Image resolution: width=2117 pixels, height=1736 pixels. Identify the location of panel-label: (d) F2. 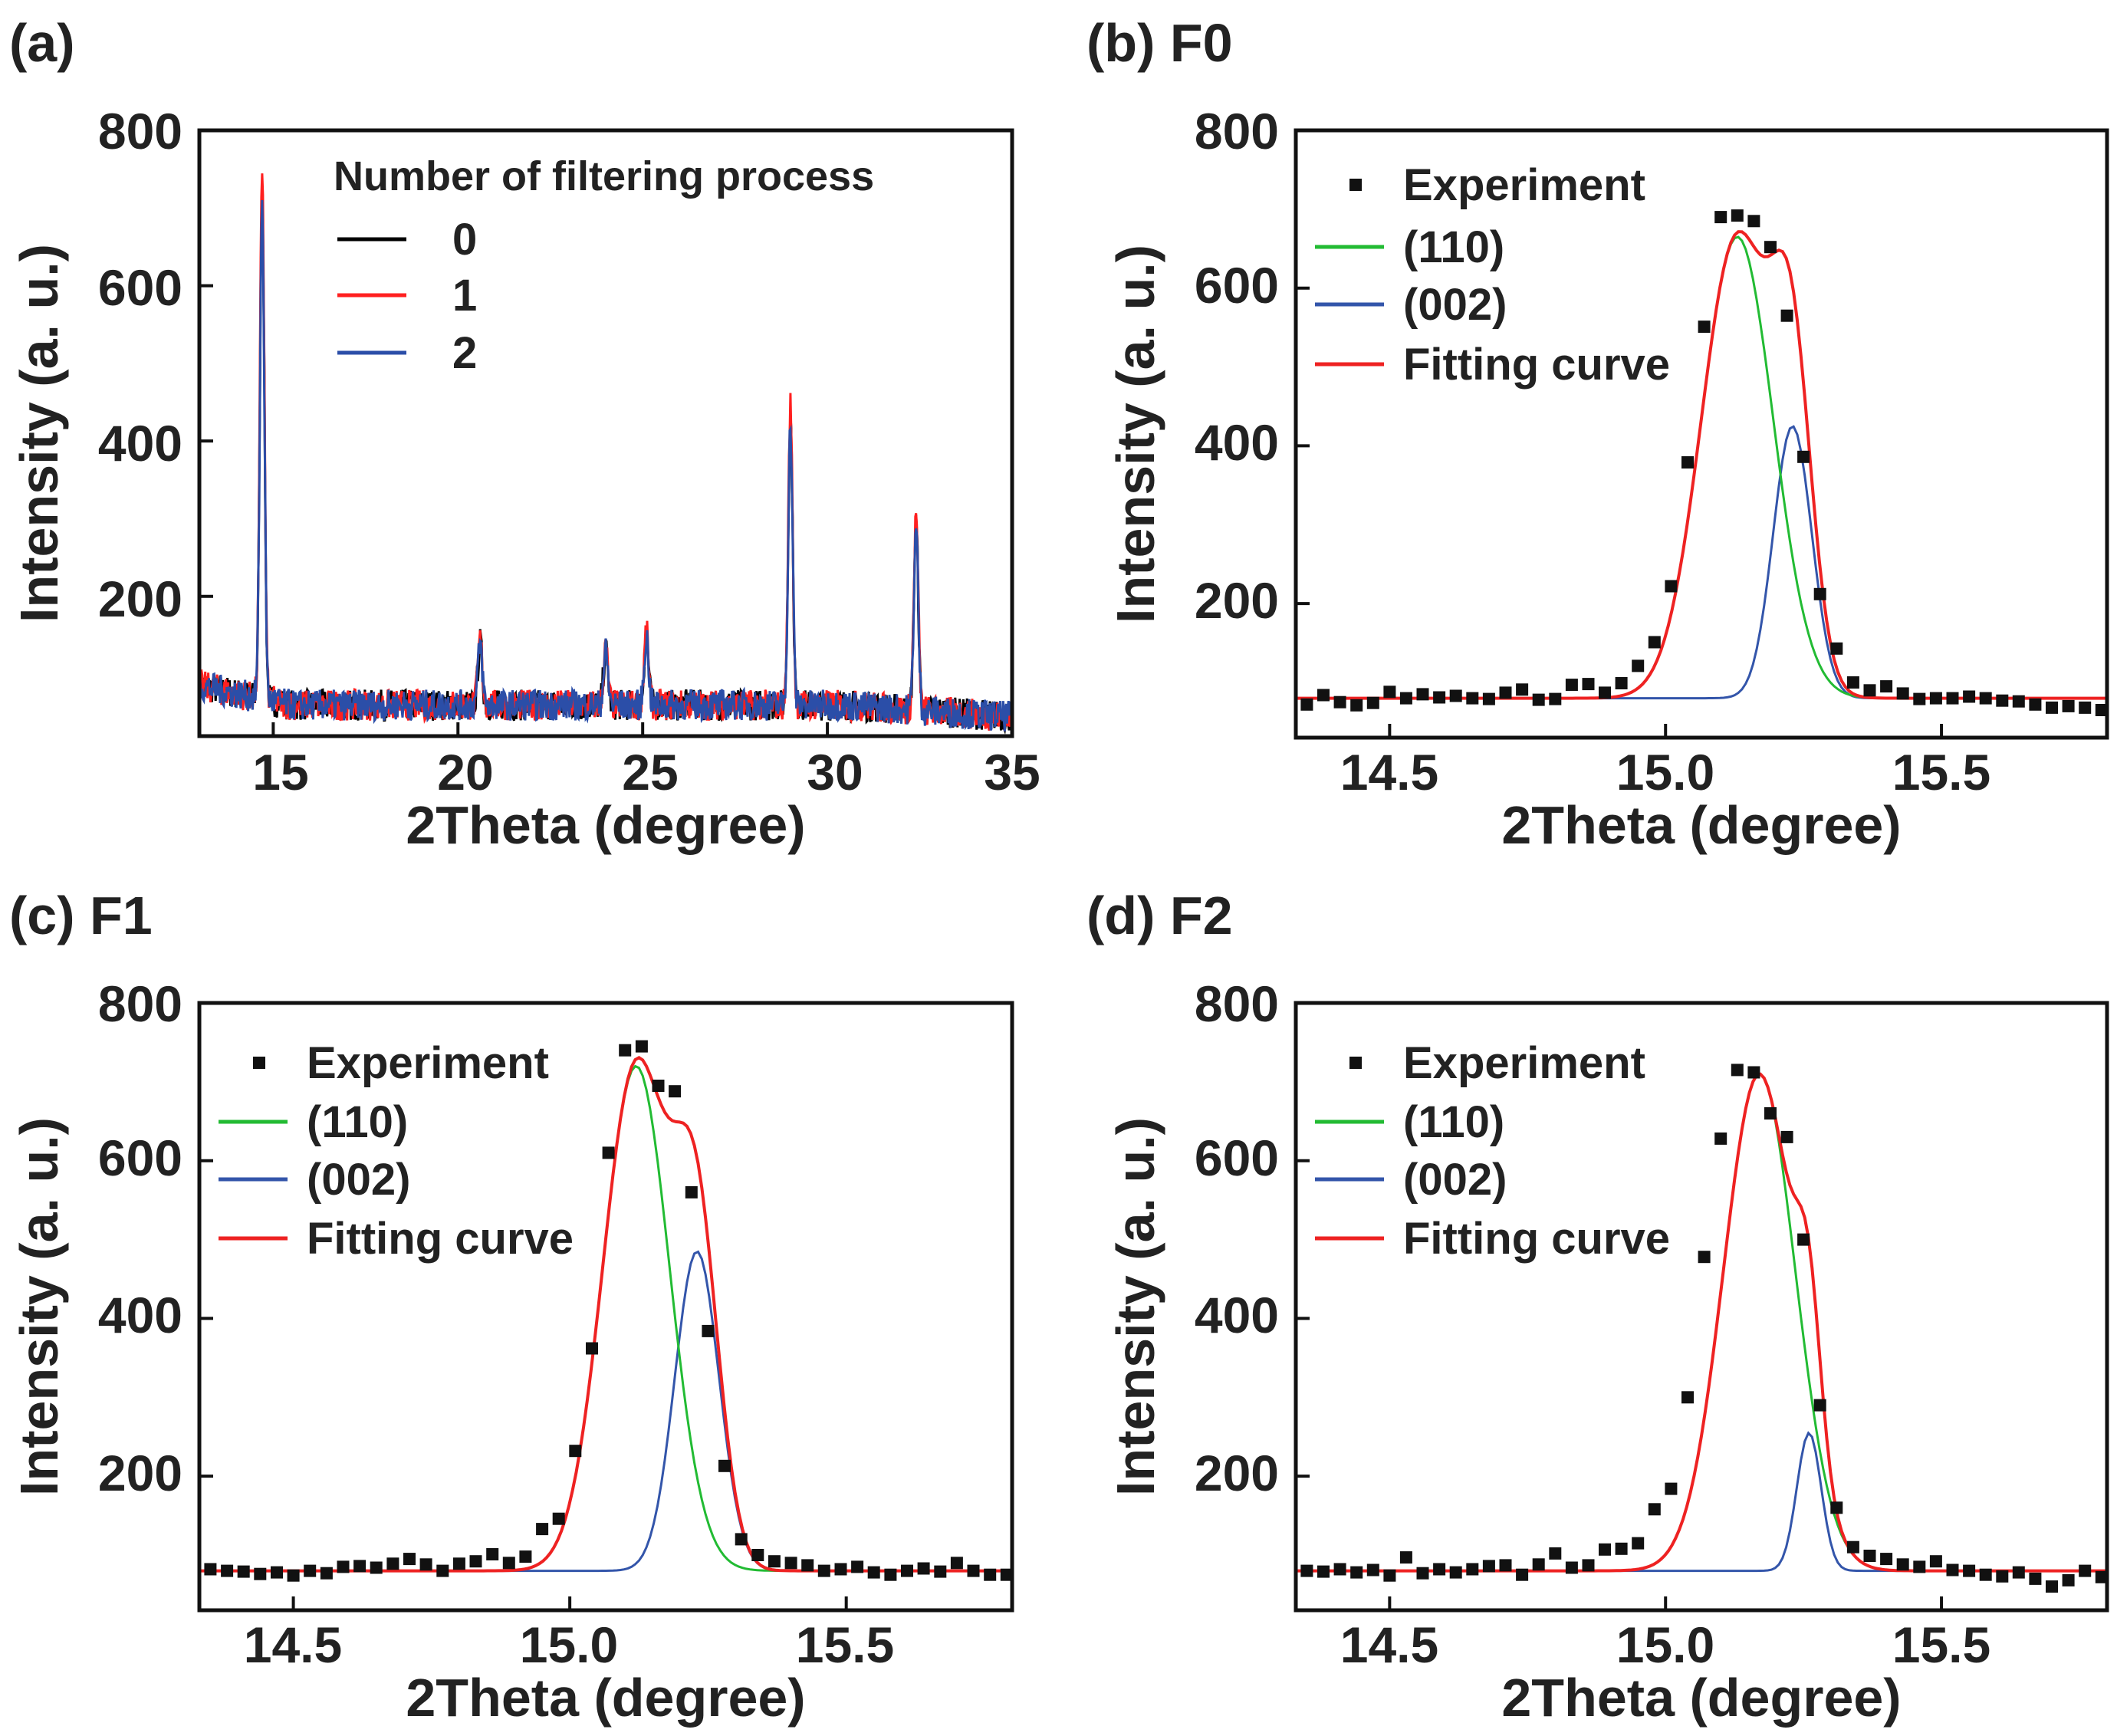
(1159, 915).